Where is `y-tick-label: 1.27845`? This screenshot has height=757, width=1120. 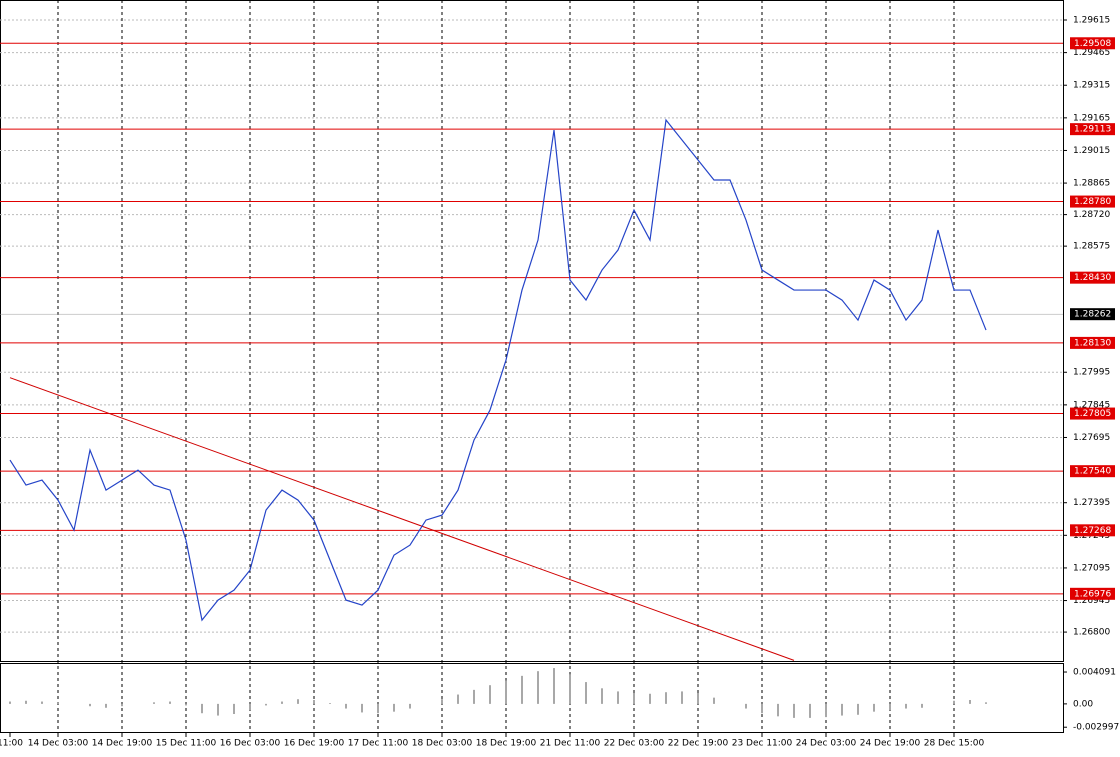 y-tick-label: 1.27845 is located at coordinates (1091, 405).